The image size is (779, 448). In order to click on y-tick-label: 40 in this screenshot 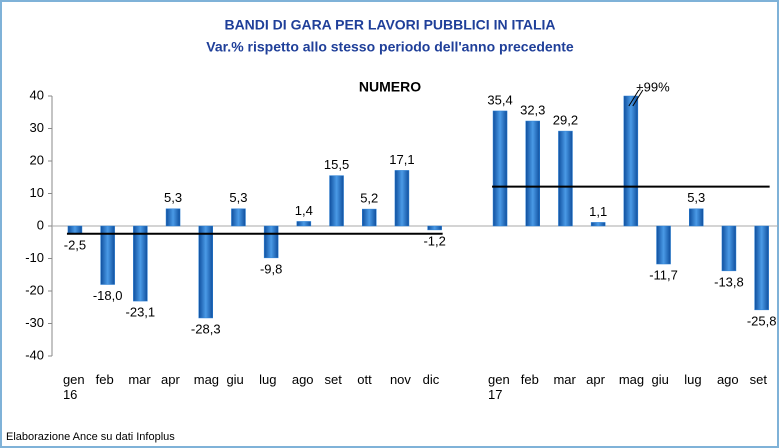, I will do `click(37, 94)`.